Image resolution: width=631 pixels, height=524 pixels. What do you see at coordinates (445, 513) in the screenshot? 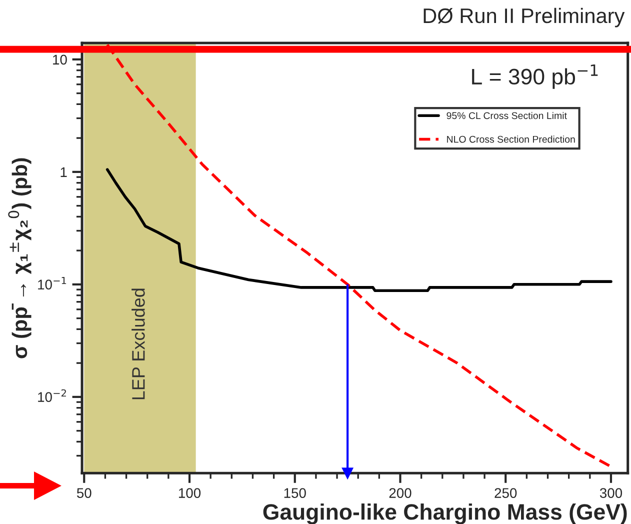
I see `x-axis-title: Gaugino-like Chargino Mass (GeV)` at bounding box center [445, 513].